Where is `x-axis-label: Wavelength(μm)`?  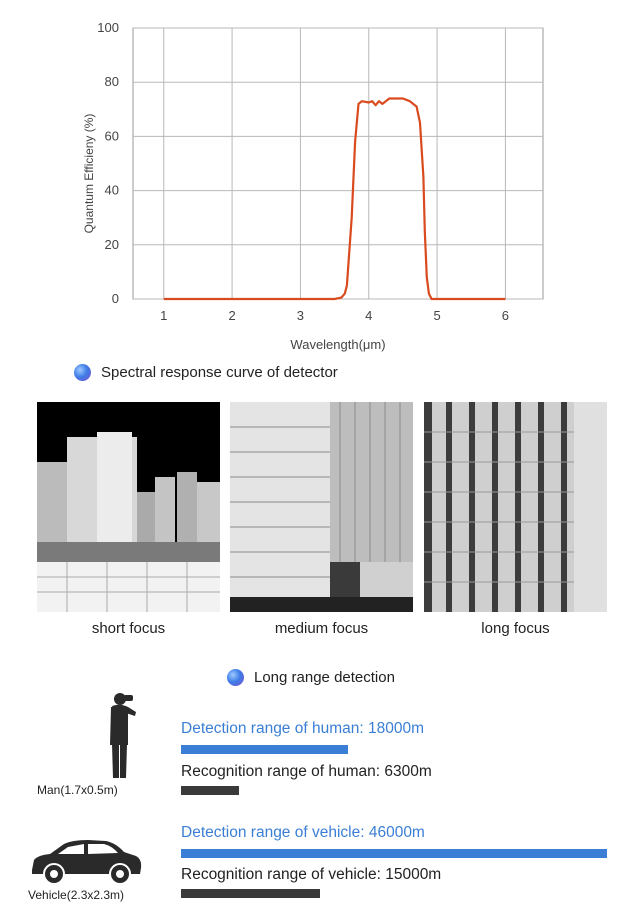 x-axis-label: Wavelength(μm) is located at coordinates (337, 344).